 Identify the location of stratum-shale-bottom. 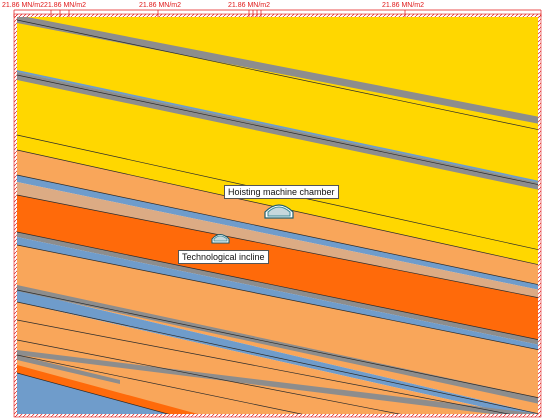
(107, 389).